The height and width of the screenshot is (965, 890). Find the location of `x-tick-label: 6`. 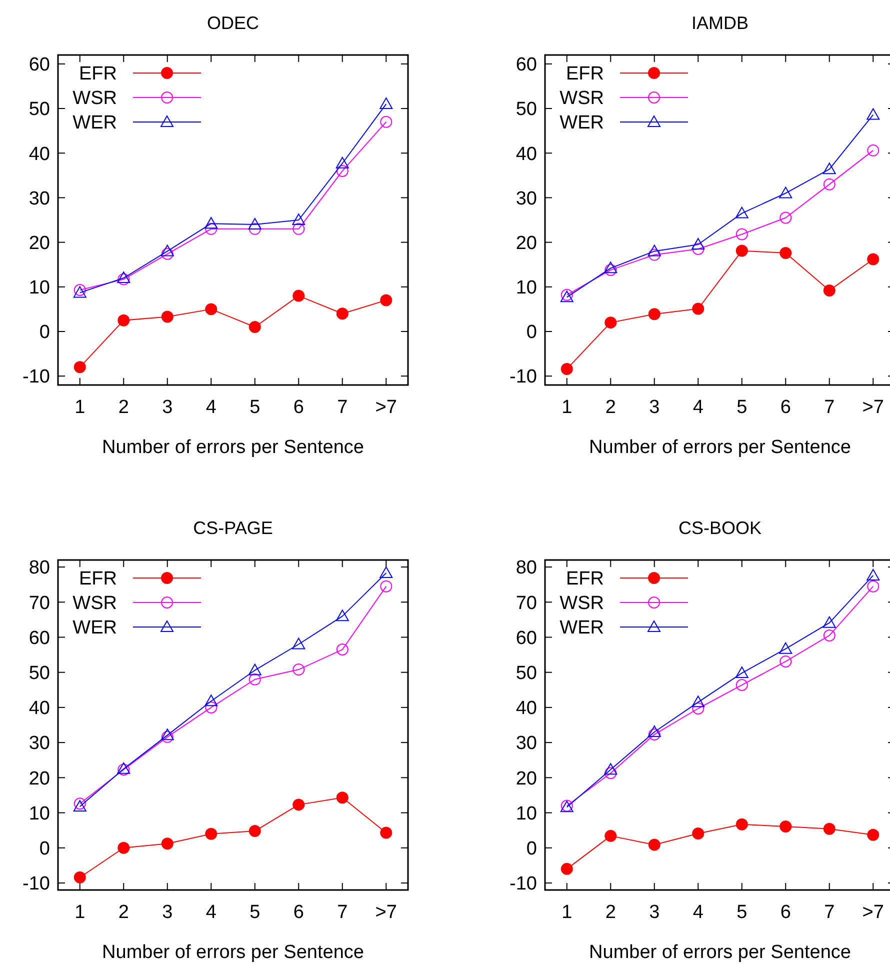

x-tick-label: 6 is located at coordinates (785, 912).